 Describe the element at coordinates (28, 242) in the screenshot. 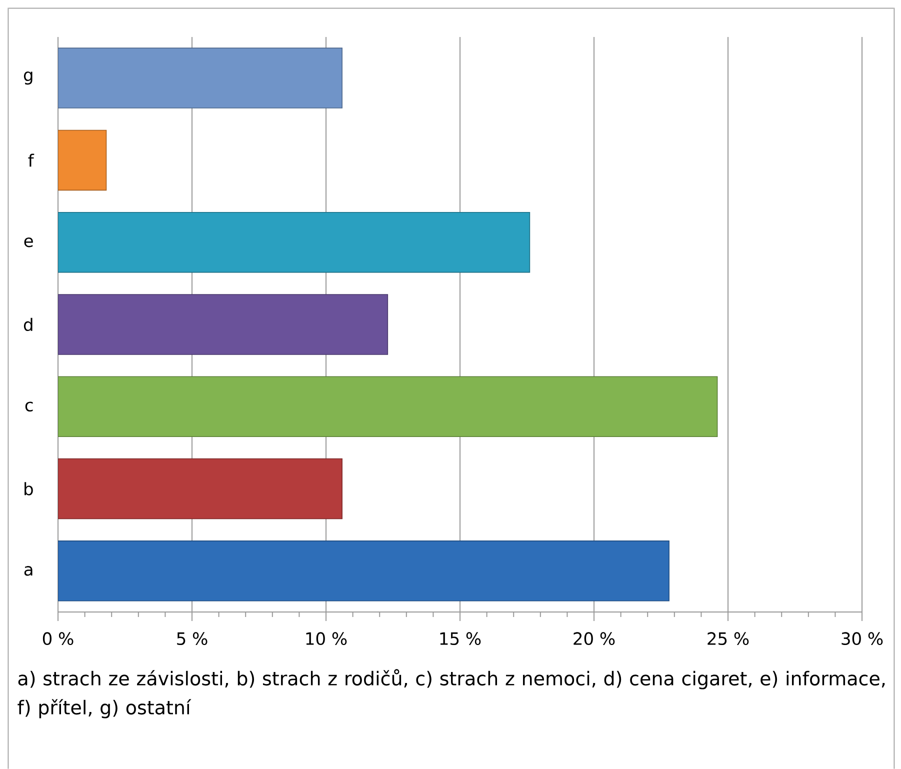

I see `y-tick-label: e` at that location.